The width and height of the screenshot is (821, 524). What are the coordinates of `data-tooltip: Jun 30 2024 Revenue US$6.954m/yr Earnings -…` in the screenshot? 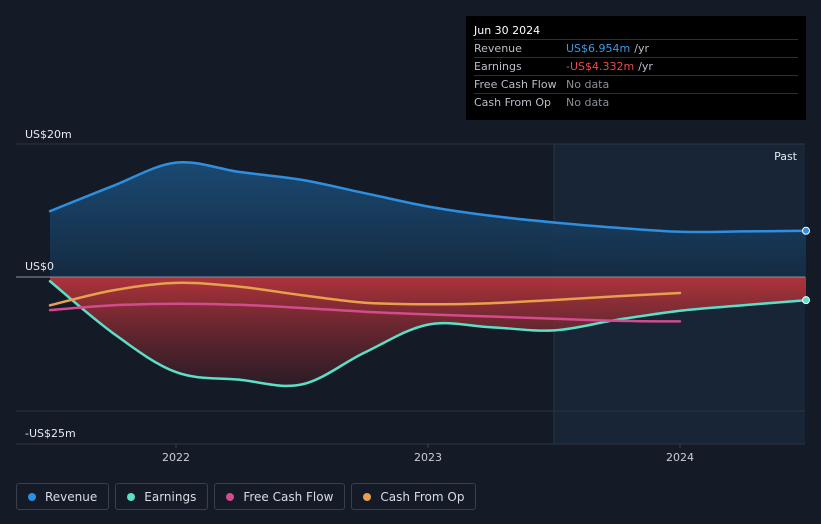 It's located at (636, 68).